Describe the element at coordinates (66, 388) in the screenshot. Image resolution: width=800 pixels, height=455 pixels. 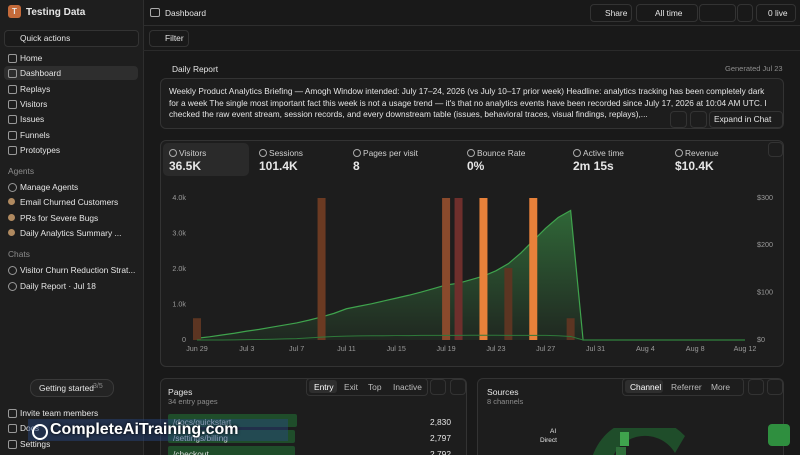
I see `getting-started: Getting started` at that location.